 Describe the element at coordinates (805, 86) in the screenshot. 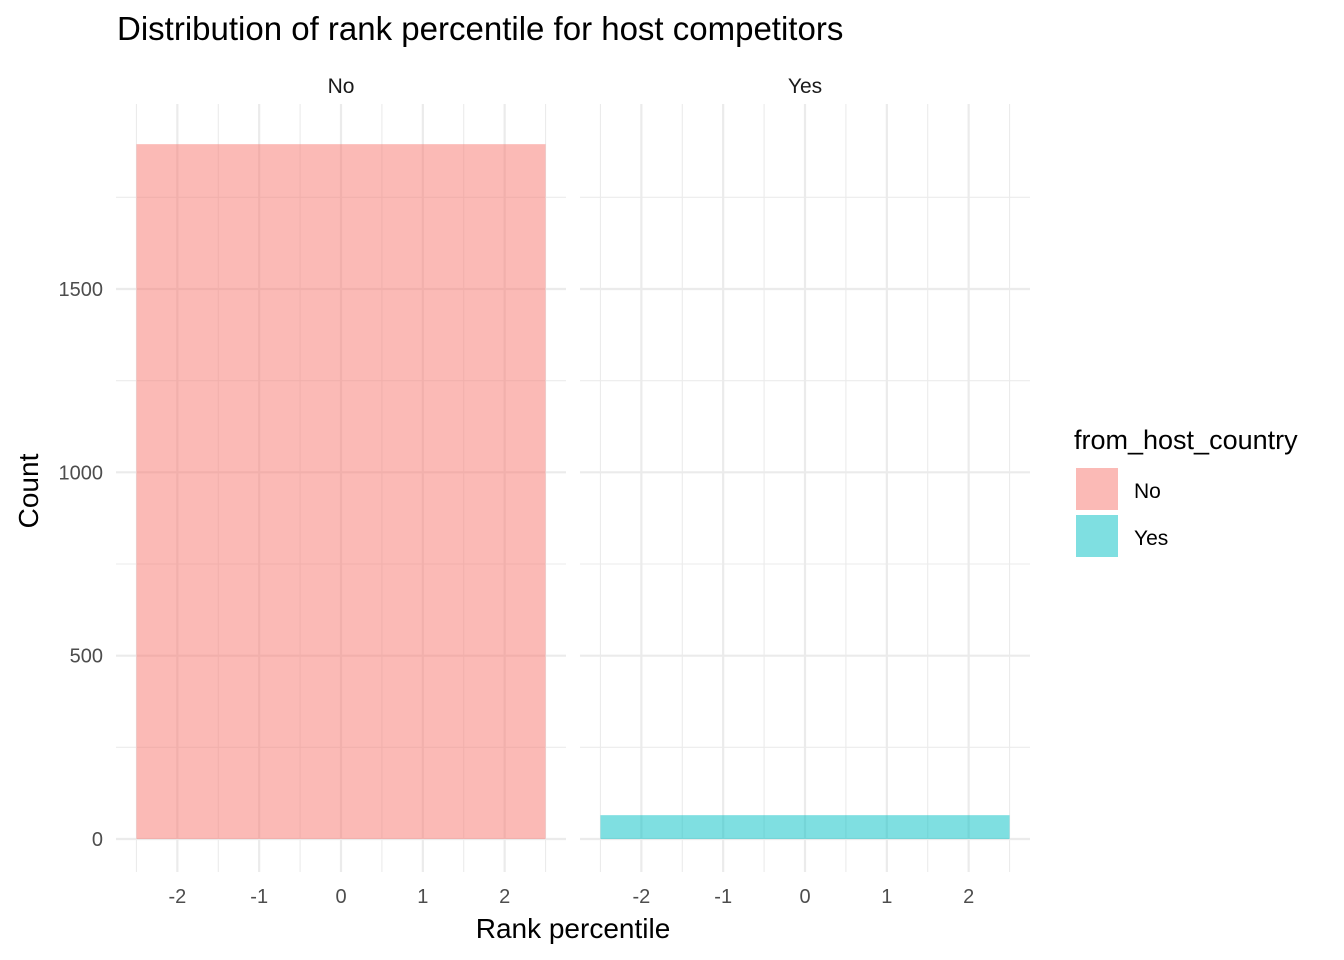

I see `facet-strip-label: Yes` at that location.